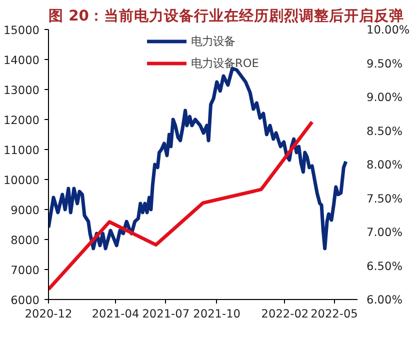  What do you see at coordinates (25, 300) in the screenshot?
I see `y-tick-label: 6000` at bounding box center [25, 300].